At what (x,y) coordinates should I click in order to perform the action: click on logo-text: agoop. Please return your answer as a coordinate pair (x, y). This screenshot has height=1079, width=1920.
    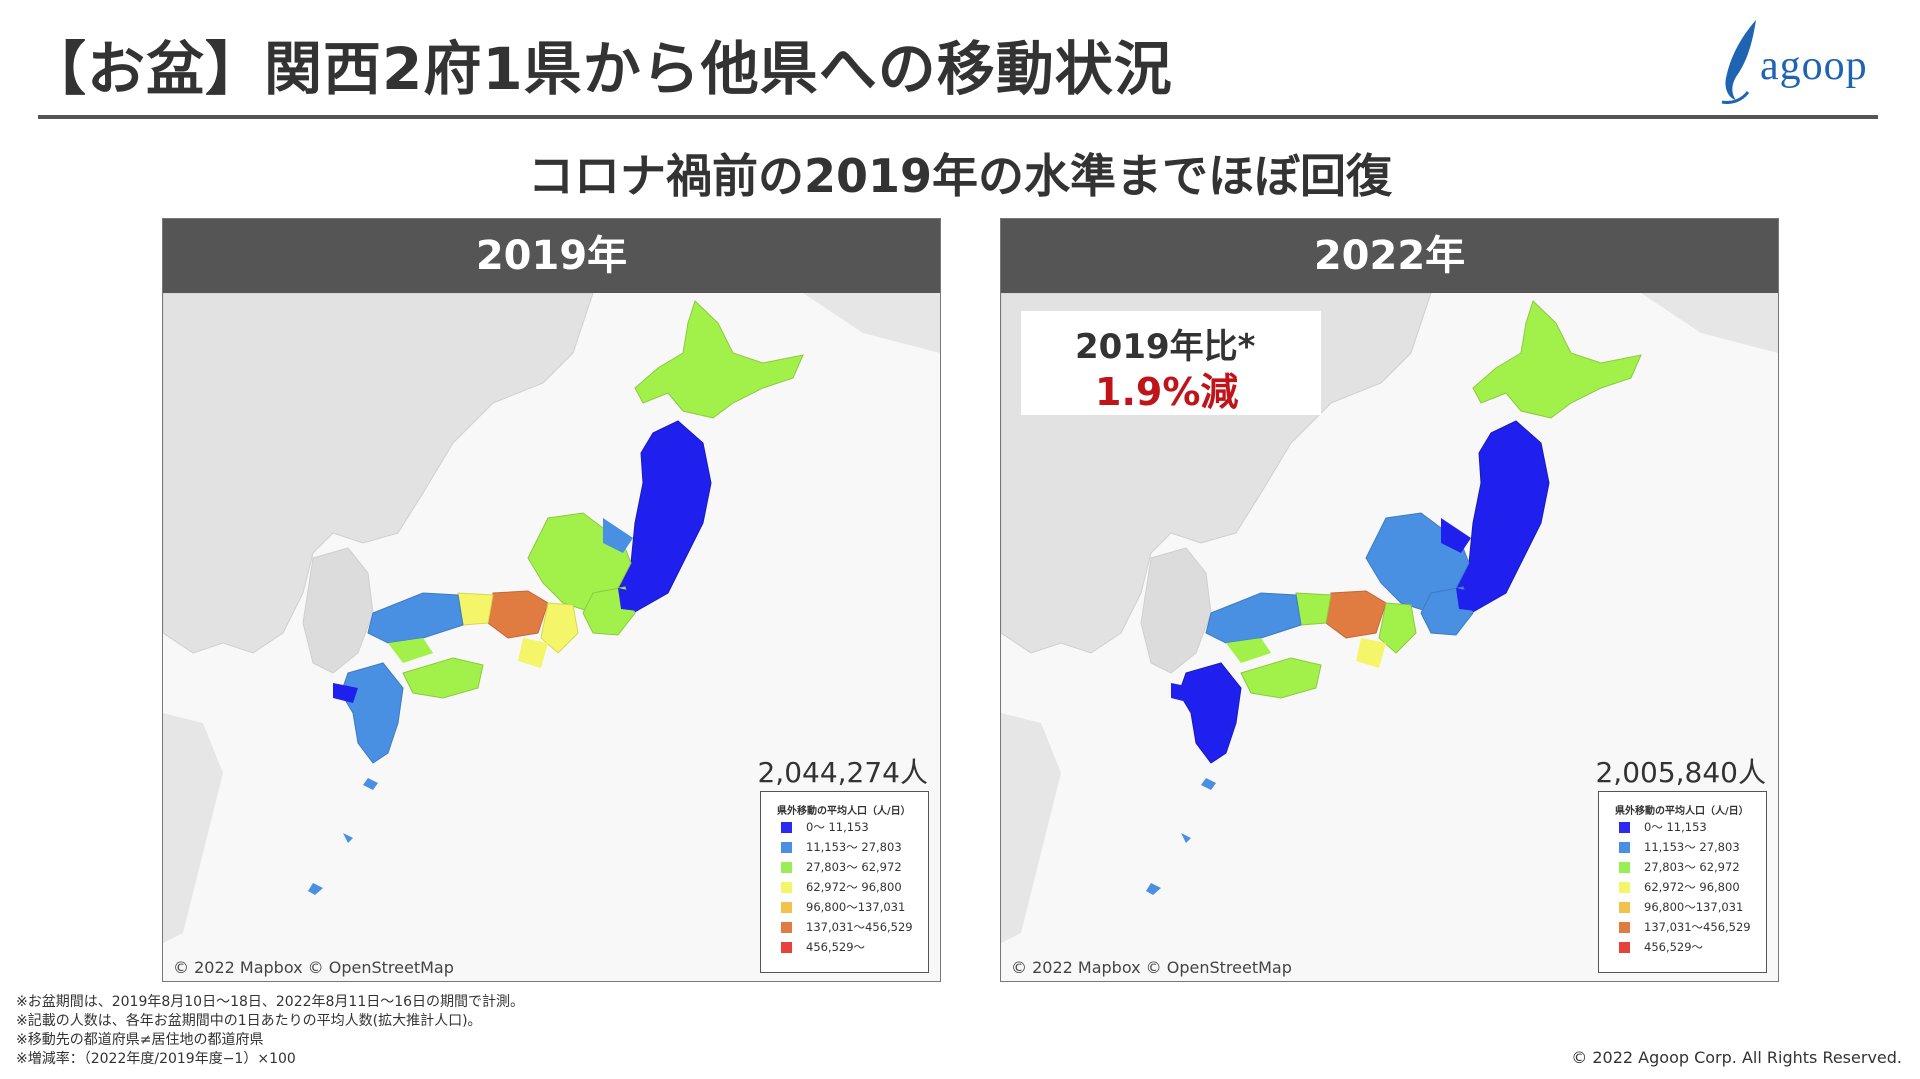
    Looking at the image, I should click on (1814, 66).